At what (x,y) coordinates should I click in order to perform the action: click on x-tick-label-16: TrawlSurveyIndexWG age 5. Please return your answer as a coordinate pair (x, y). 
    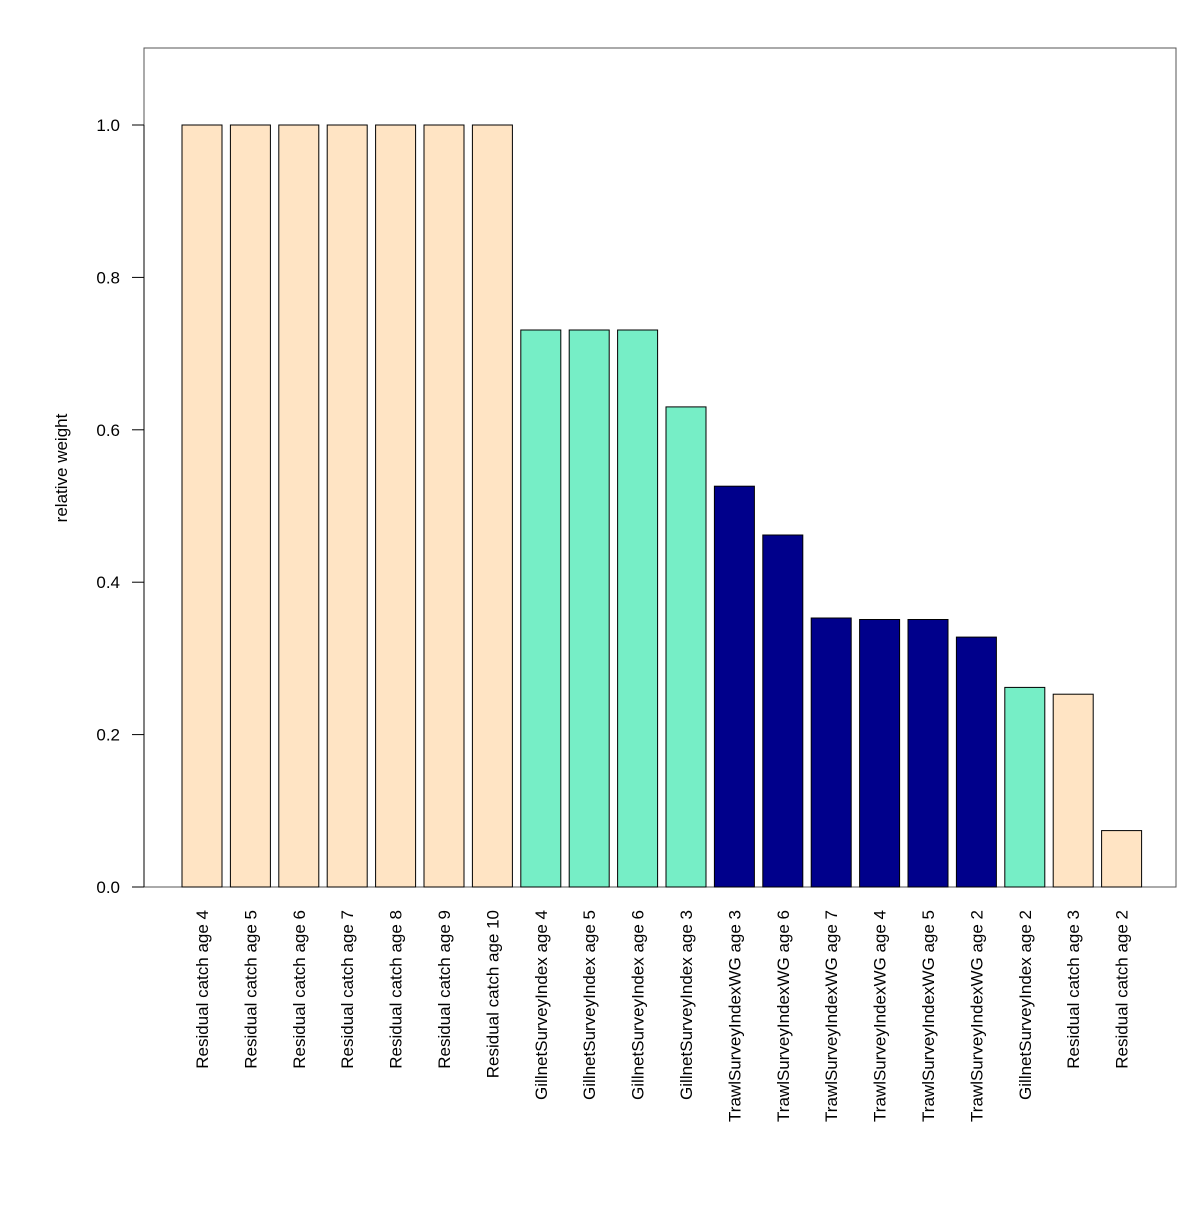
    Looking at the image, I should click on (928, 1016).